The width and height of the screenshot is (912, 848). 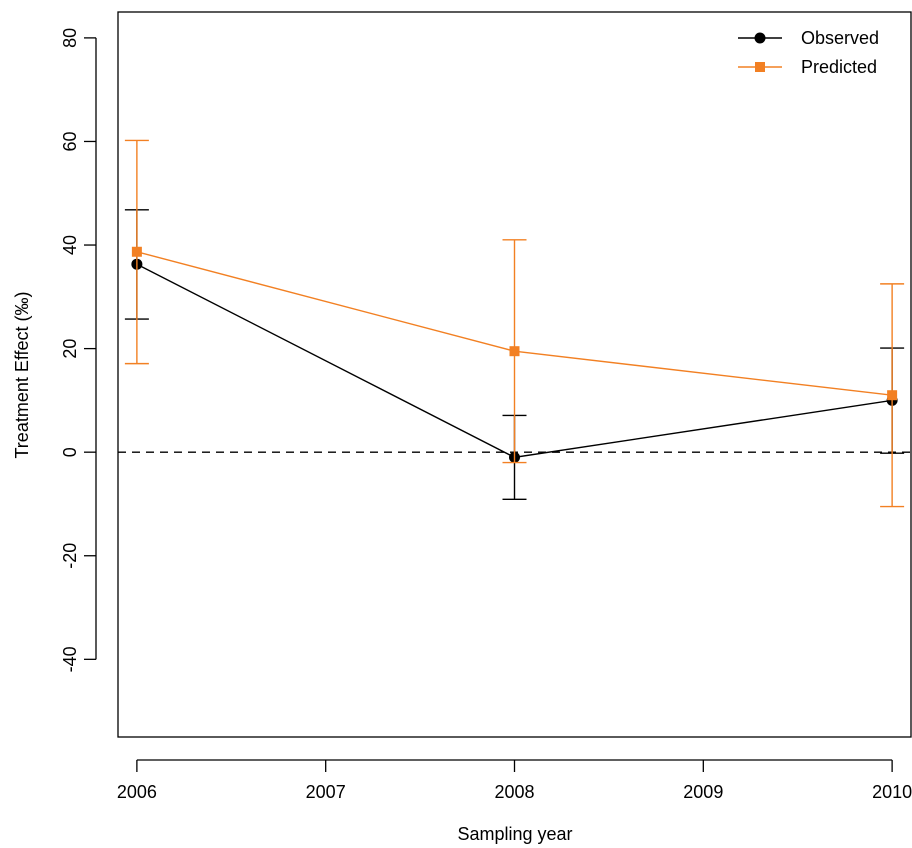 I want to click on y-tick-label: 0, so click(x=70, y=452).